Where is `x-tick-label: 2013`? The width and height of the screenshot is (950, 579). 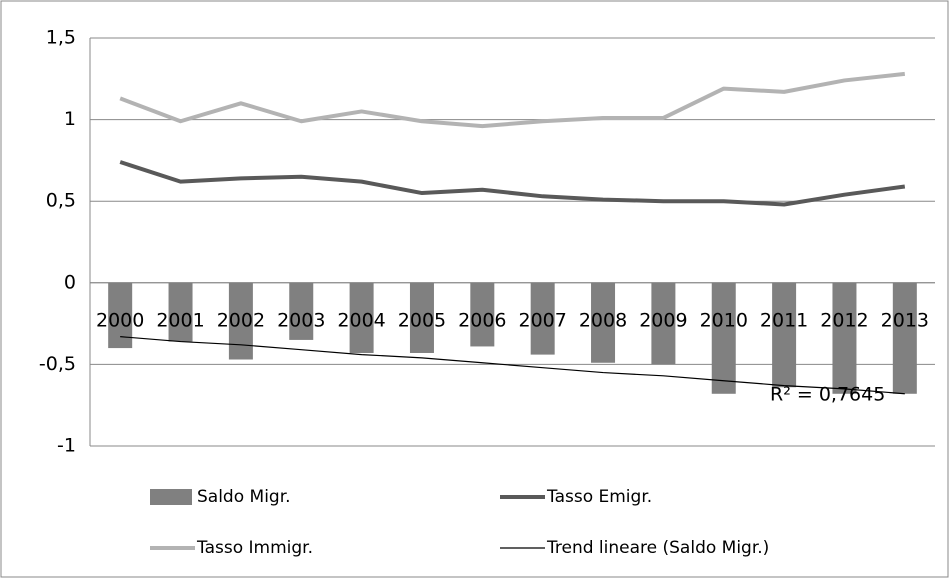
x-tick-label: 2013 is located at coordinates (905, 320).